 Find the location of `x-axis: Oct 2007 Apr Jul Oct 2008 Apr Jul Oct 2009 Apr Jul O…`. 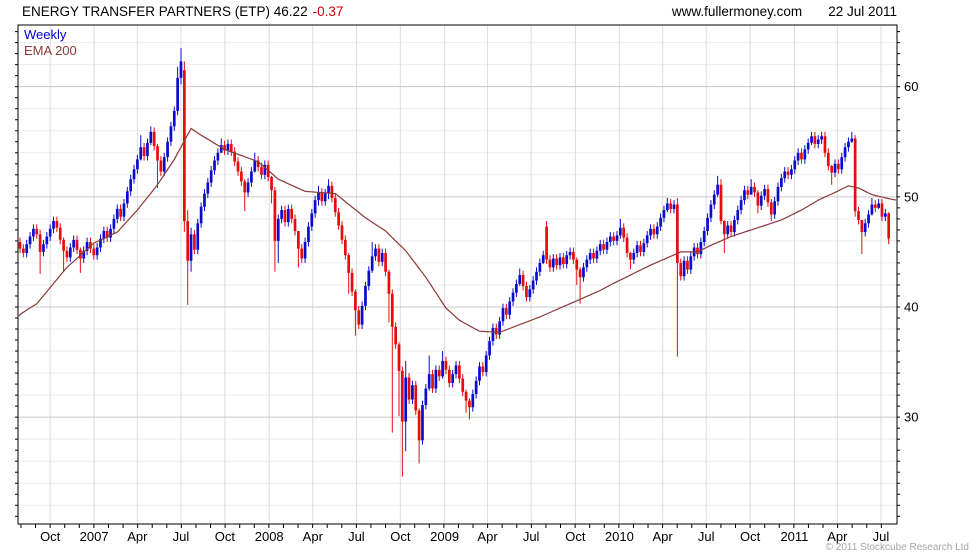

x-axis: Oct 2007 Apr Jul Oct 2008 Apr Jul Oct 2009 Apr Jul O… is located at coordinates (455, 534).